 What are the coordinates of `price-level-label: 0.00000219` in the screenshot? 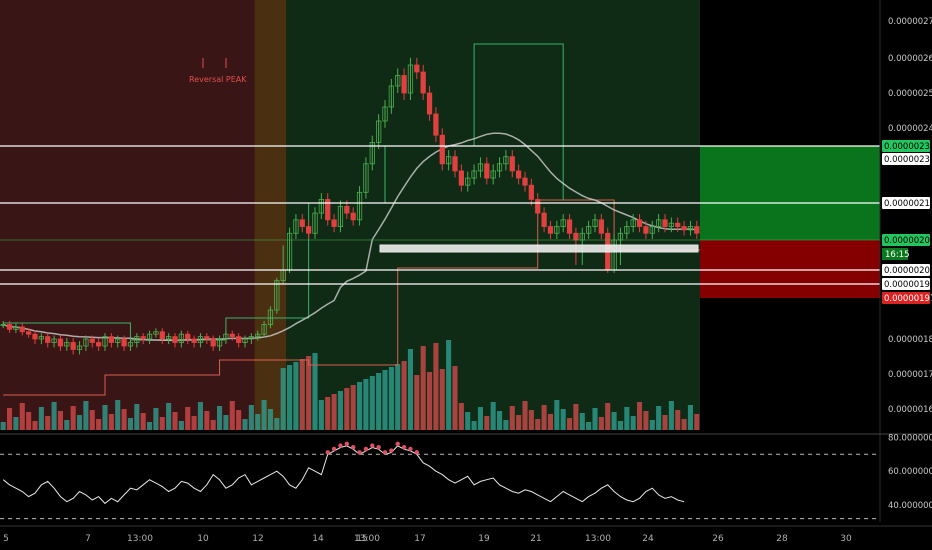 It's located at (908, 204).